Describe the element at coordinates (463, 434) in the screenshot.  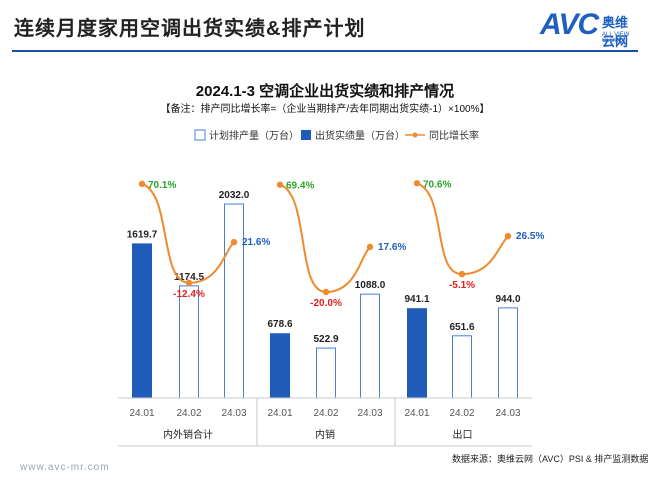
I see `group-label: 出口` at that location.